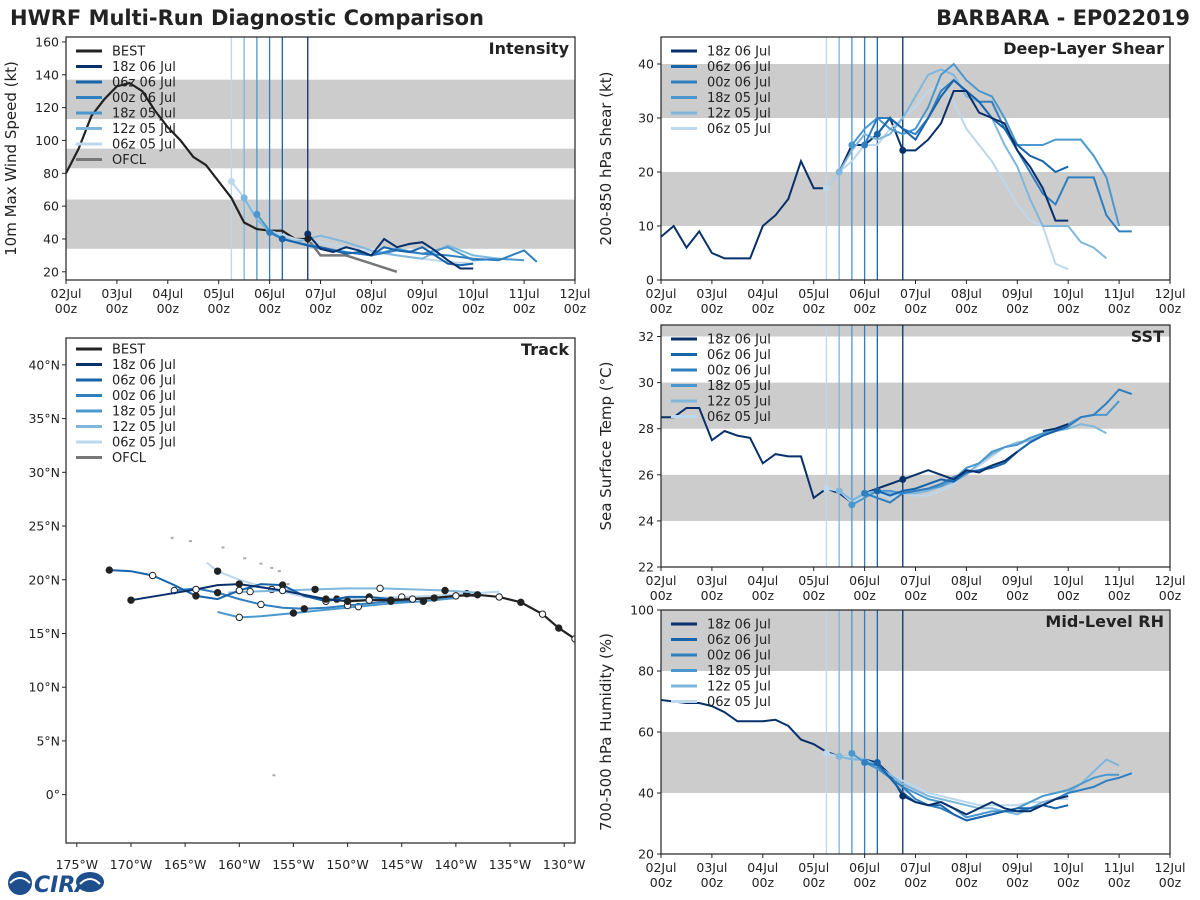 This screenshot has width=1200, height=900. I want to click on shear-xtick-day: 04Jul, so click(762, 293).